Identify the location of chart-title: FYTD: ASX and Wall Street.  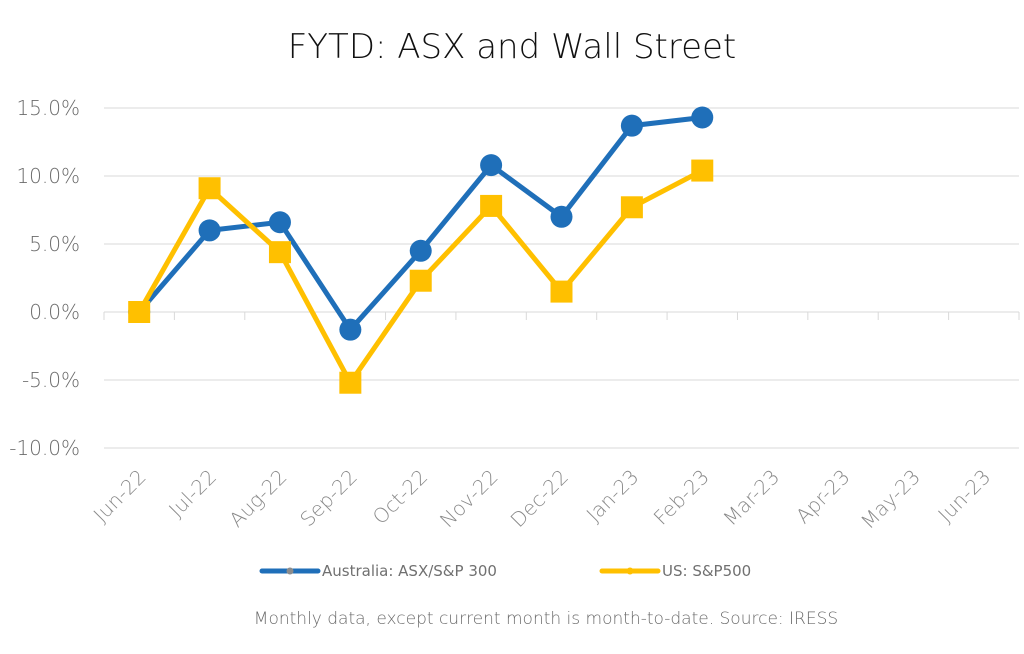
(512, 47).